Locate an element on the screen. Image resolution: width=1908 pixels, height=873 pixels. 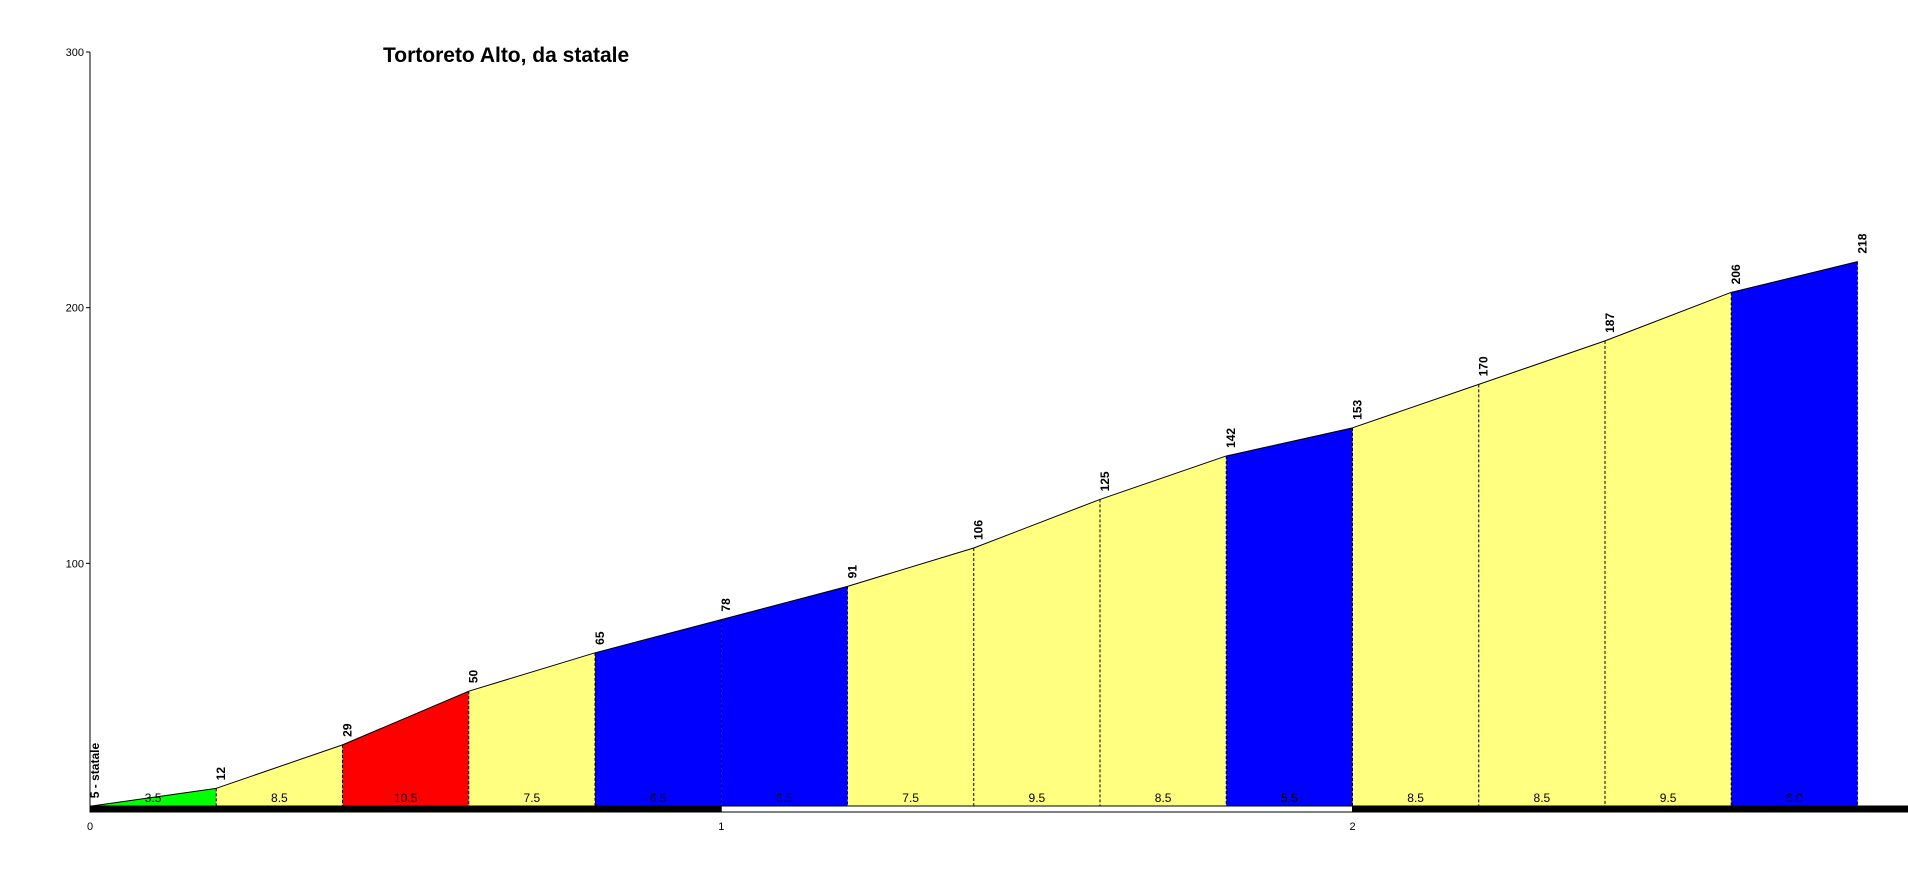
elevation-label: 106 is located at coordinates (979, 530).